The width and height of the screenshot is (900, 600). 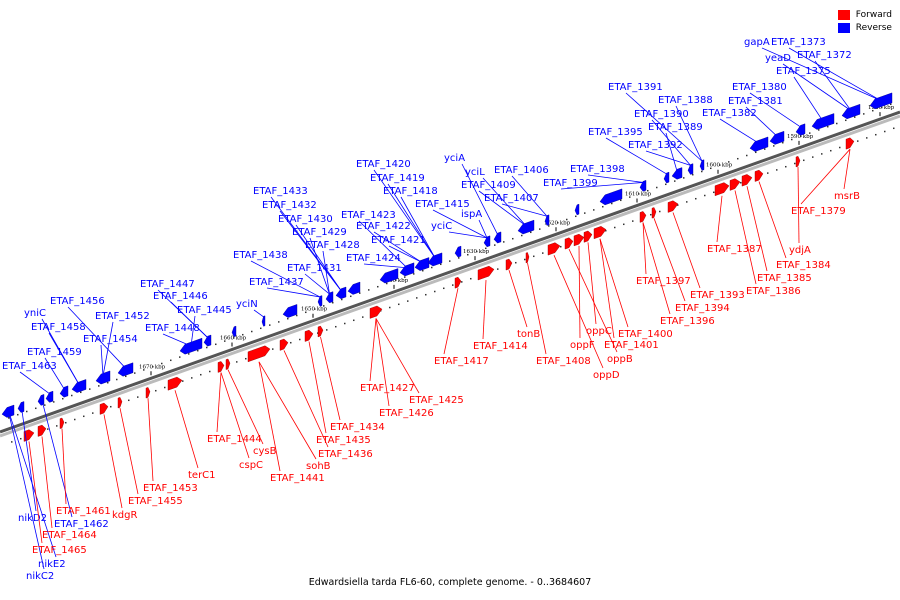 I want to click on forward-gene-label: ydjA, so click(x=800, y=250).